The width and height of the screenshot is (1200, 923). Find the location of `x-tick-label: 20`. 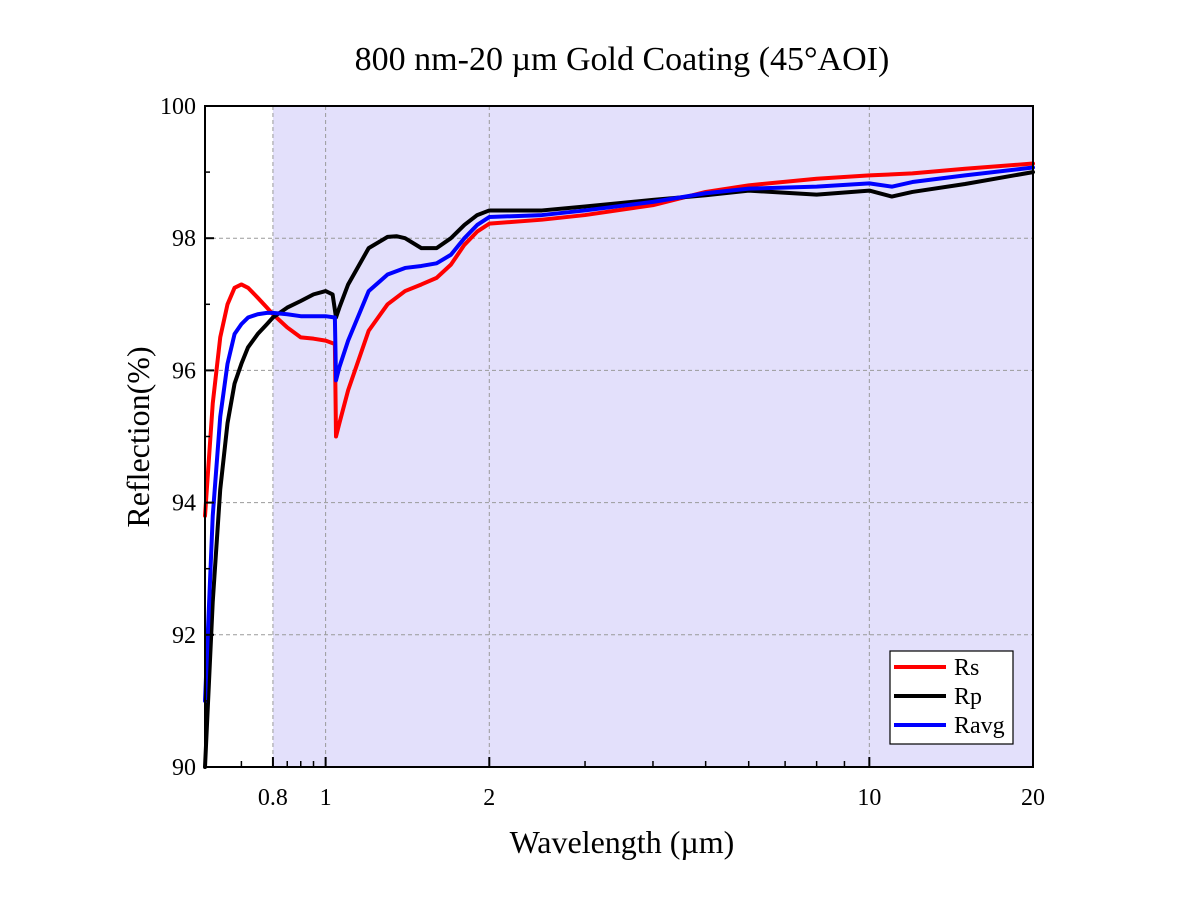

x-tick-label: 20 is located at coordinates (1033, 798).